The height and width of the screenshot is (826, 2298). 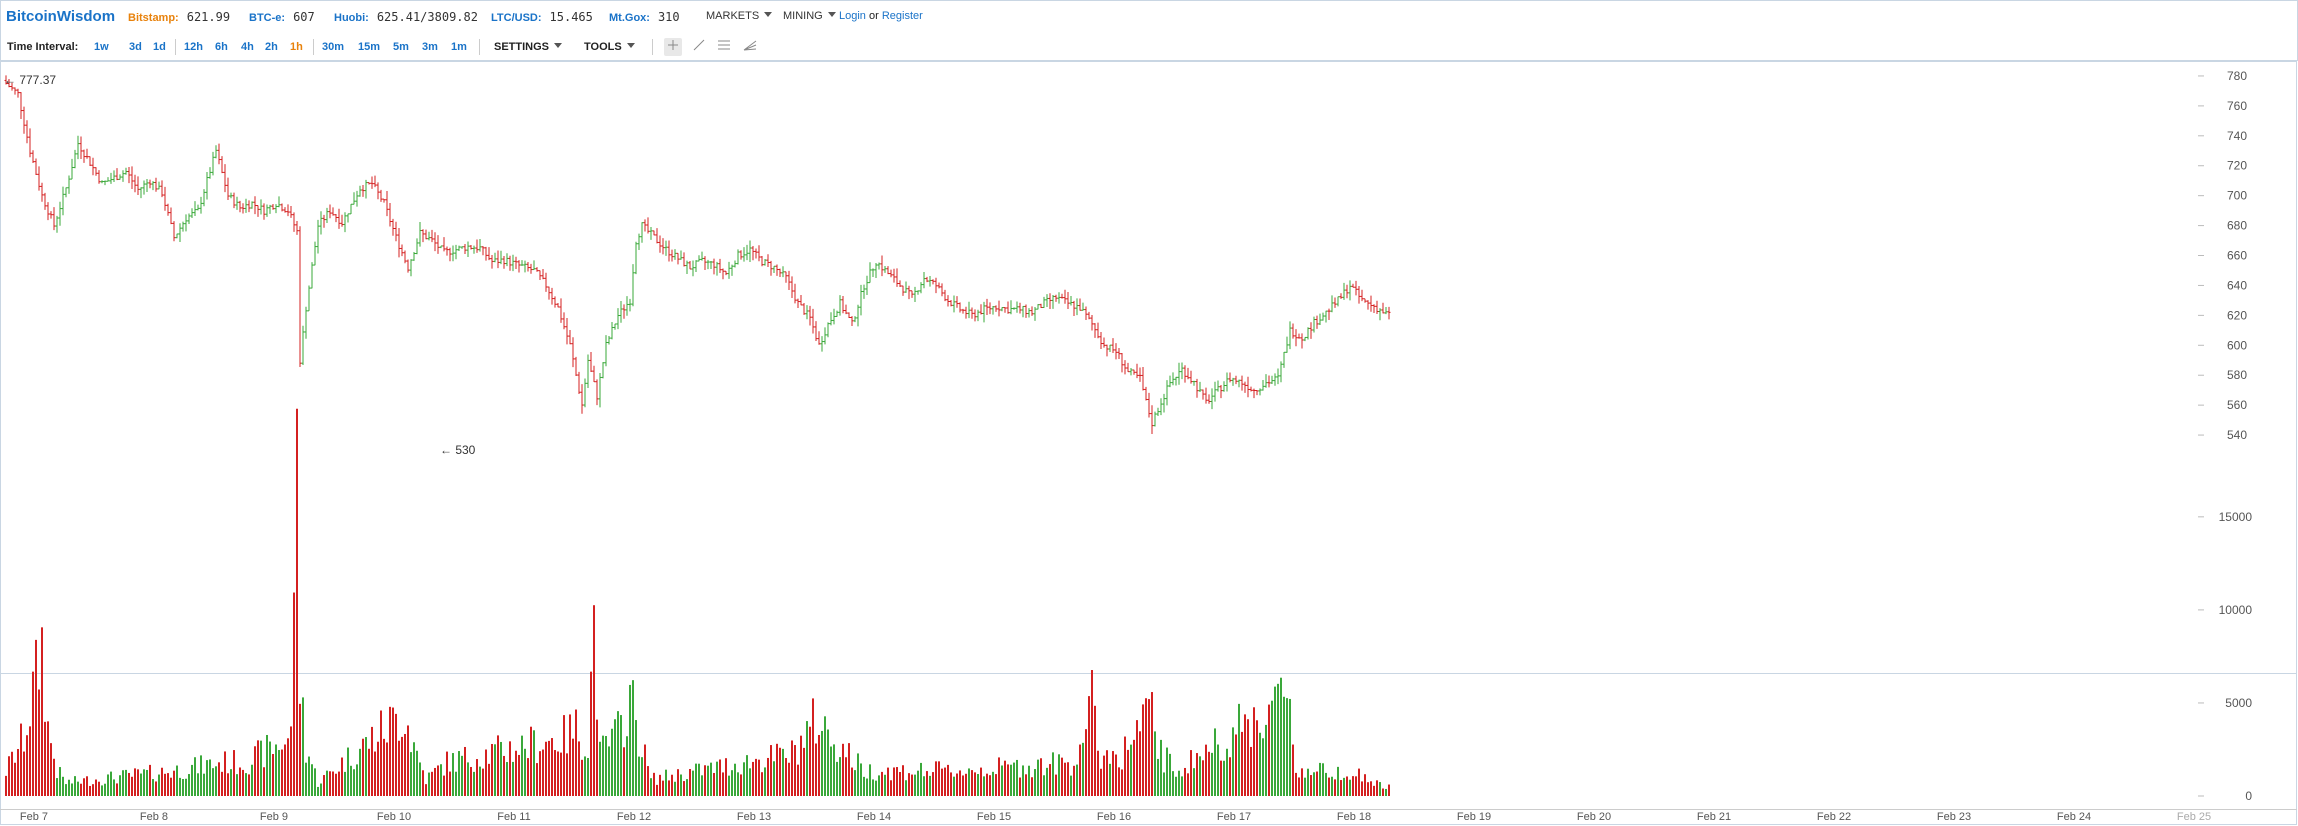 What do you see at coordinates (724, 47) in the screenshot?
I see `horizontal-lines-icon` at bounding box center [724, 47].